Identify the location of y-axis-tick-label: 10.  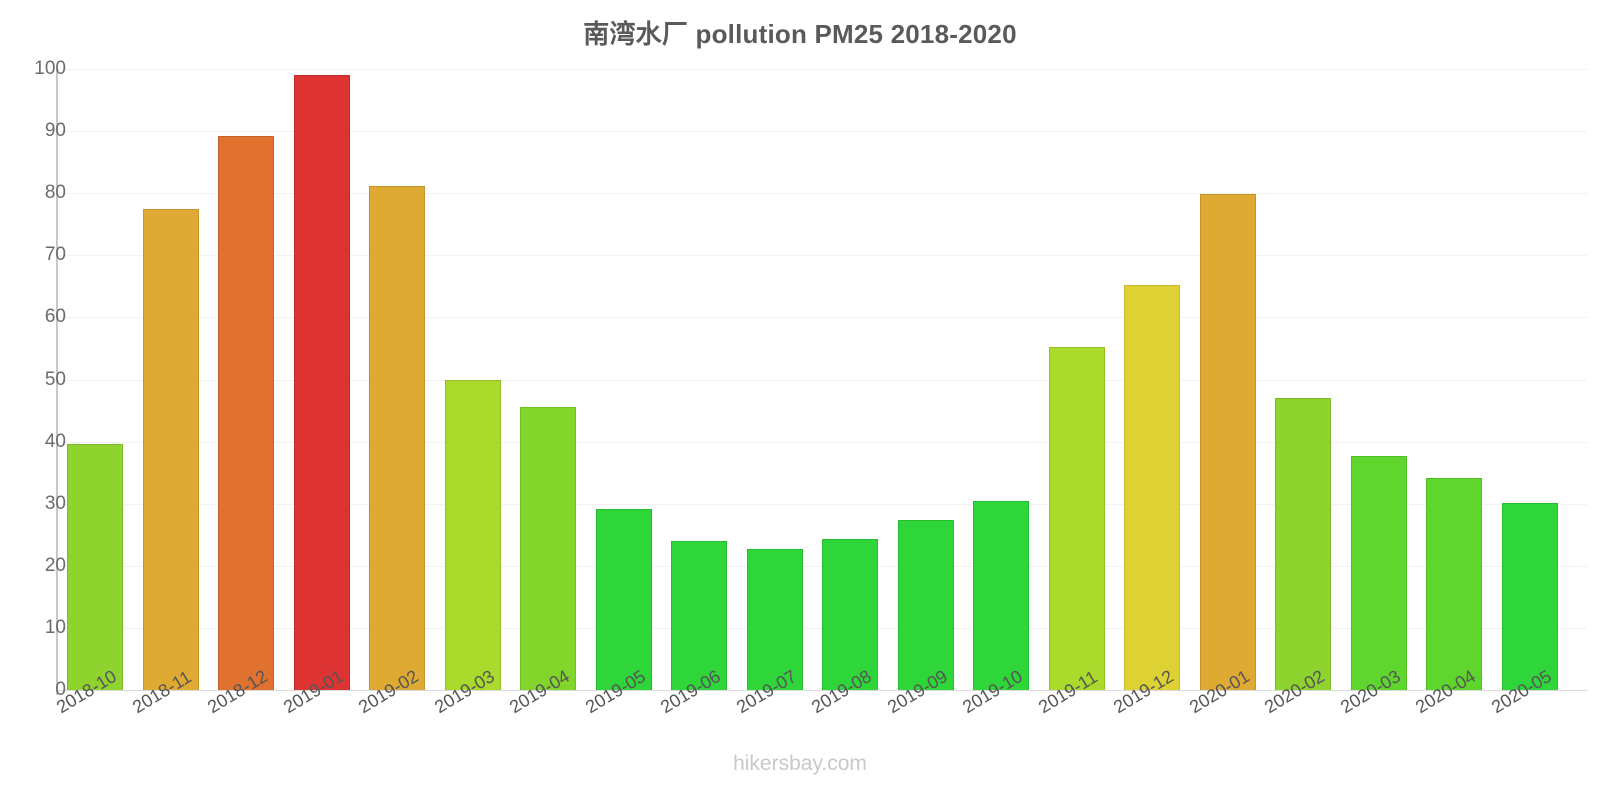
(55, 627).